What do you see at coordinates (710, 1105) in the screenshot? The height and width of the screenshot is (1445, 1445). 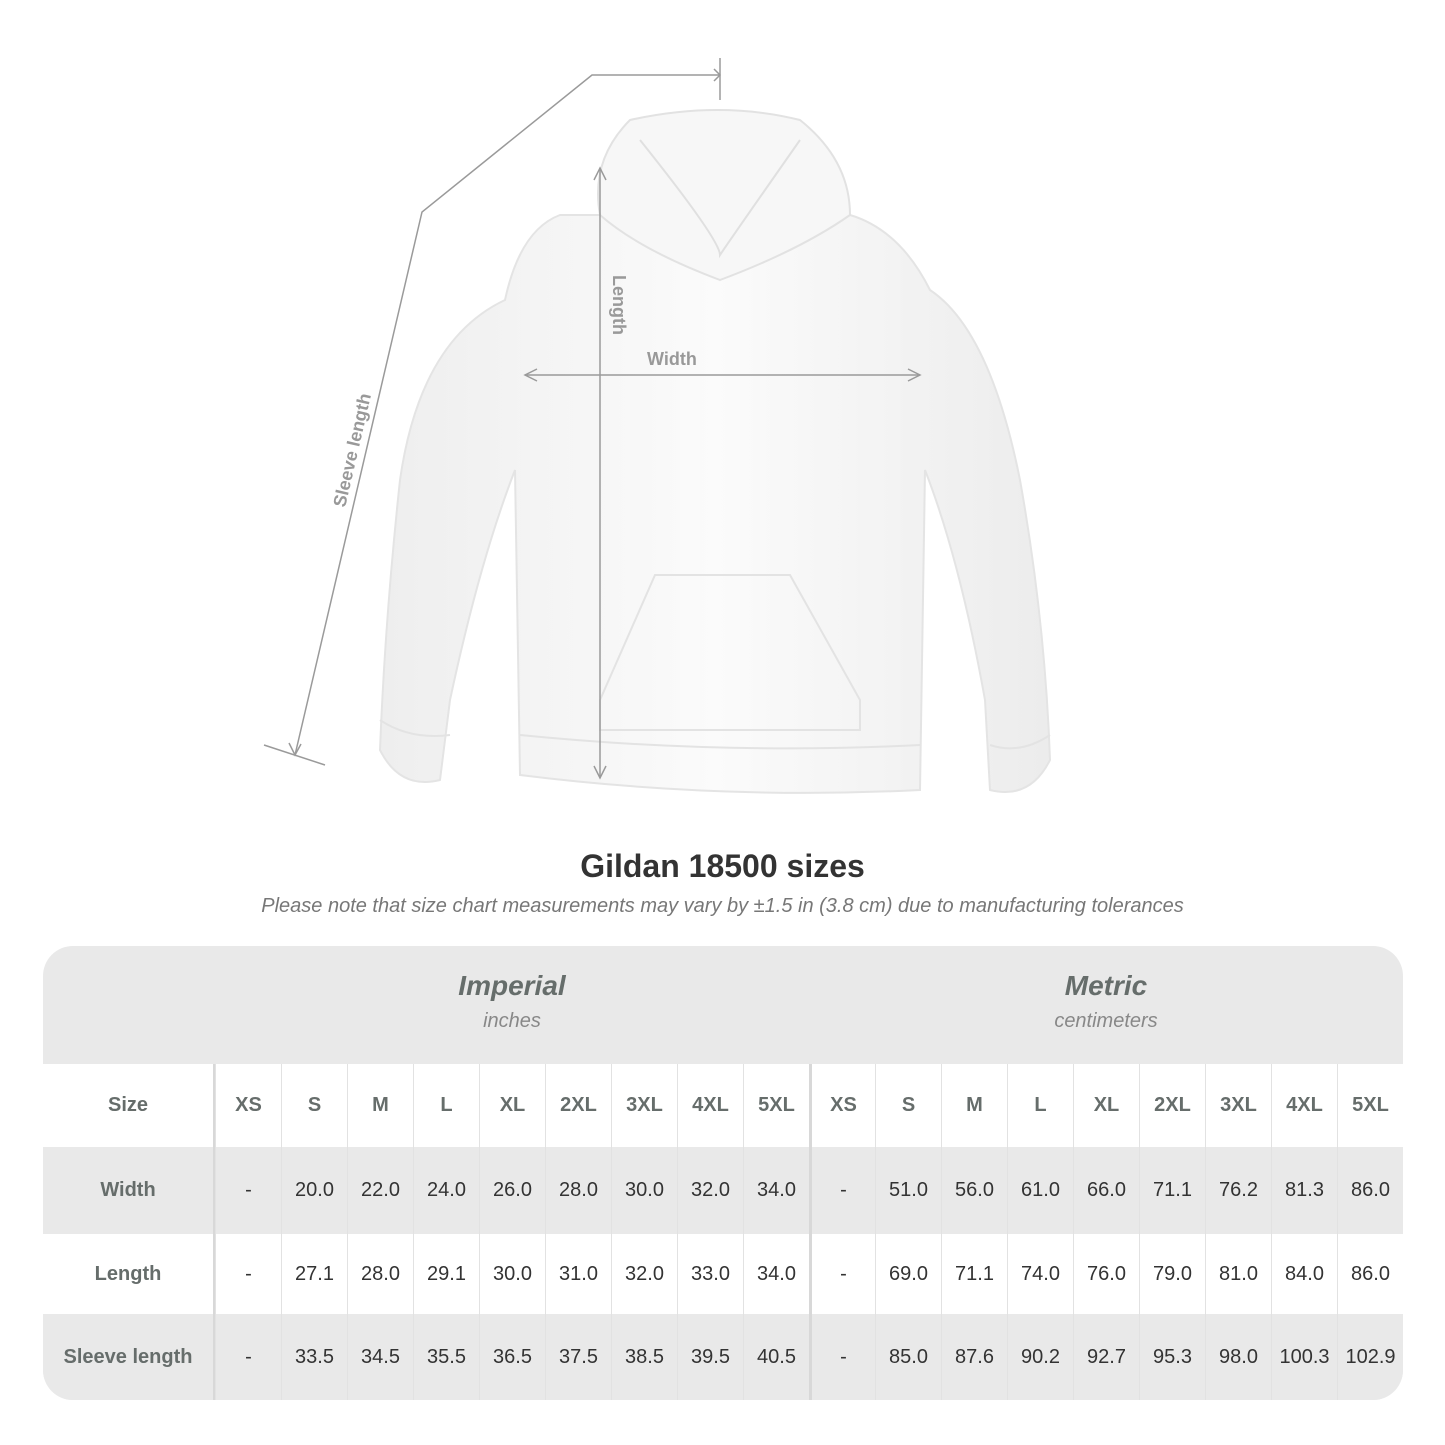 I see `imperial-size-4xl: 4XL` at bounding box center [710, 1105].